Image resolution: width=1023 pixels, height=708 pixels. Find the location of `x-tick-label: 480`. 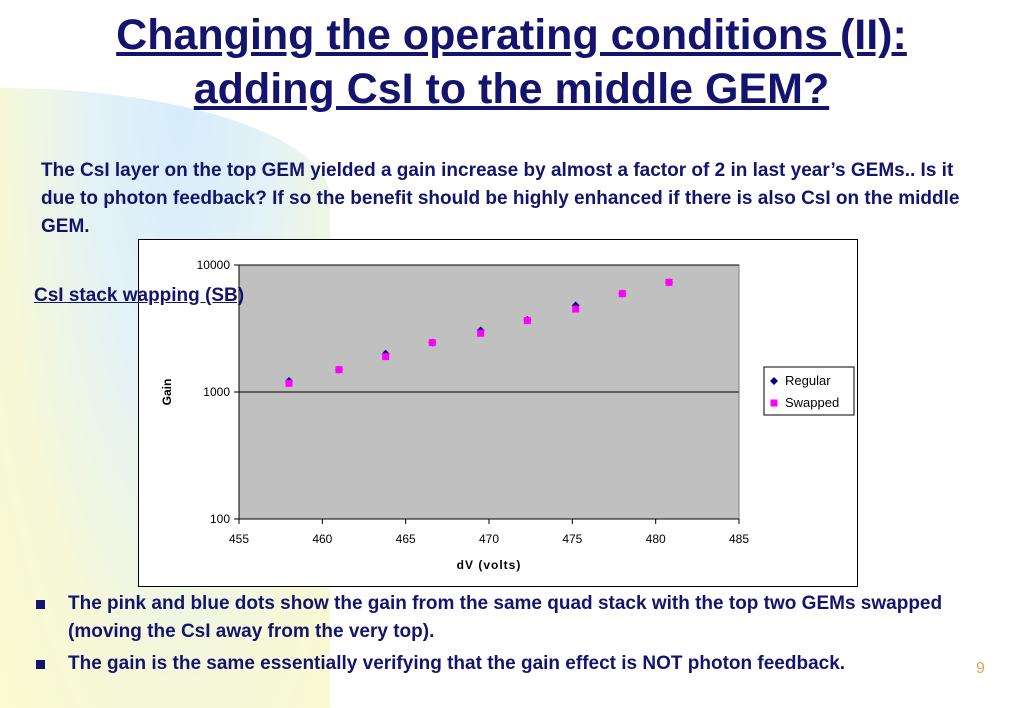

x-tick-label: 480 is located at coordinates (656, 539).